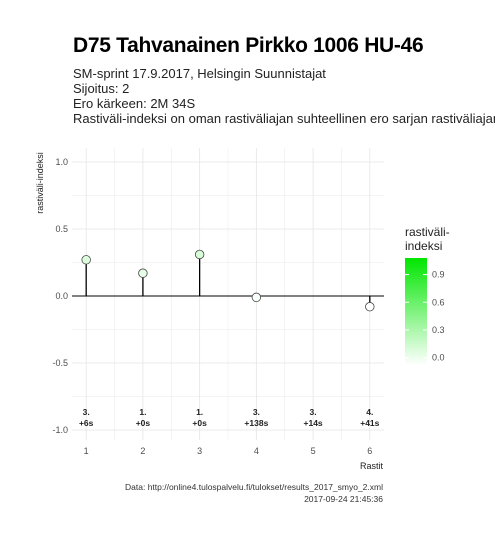 The image size is (495, 540). Describe the element at coordinates (313, 423) in the screenshot. I see `split-diff-label: +14s` at that location.